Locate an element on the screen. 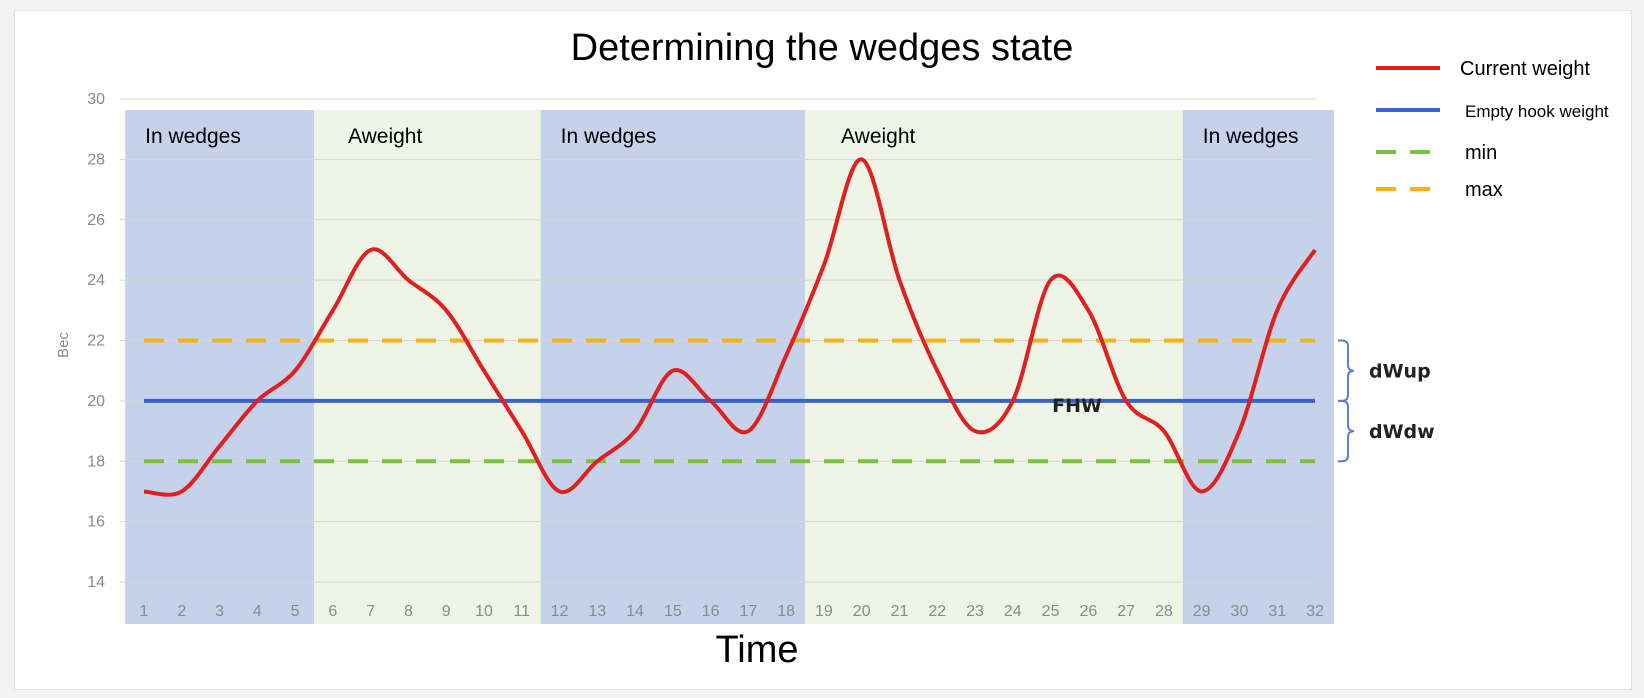 The width and height of the screenshot is (1644, 698). legend-label: Empty hook weight is located at coordinates (1537, 111).